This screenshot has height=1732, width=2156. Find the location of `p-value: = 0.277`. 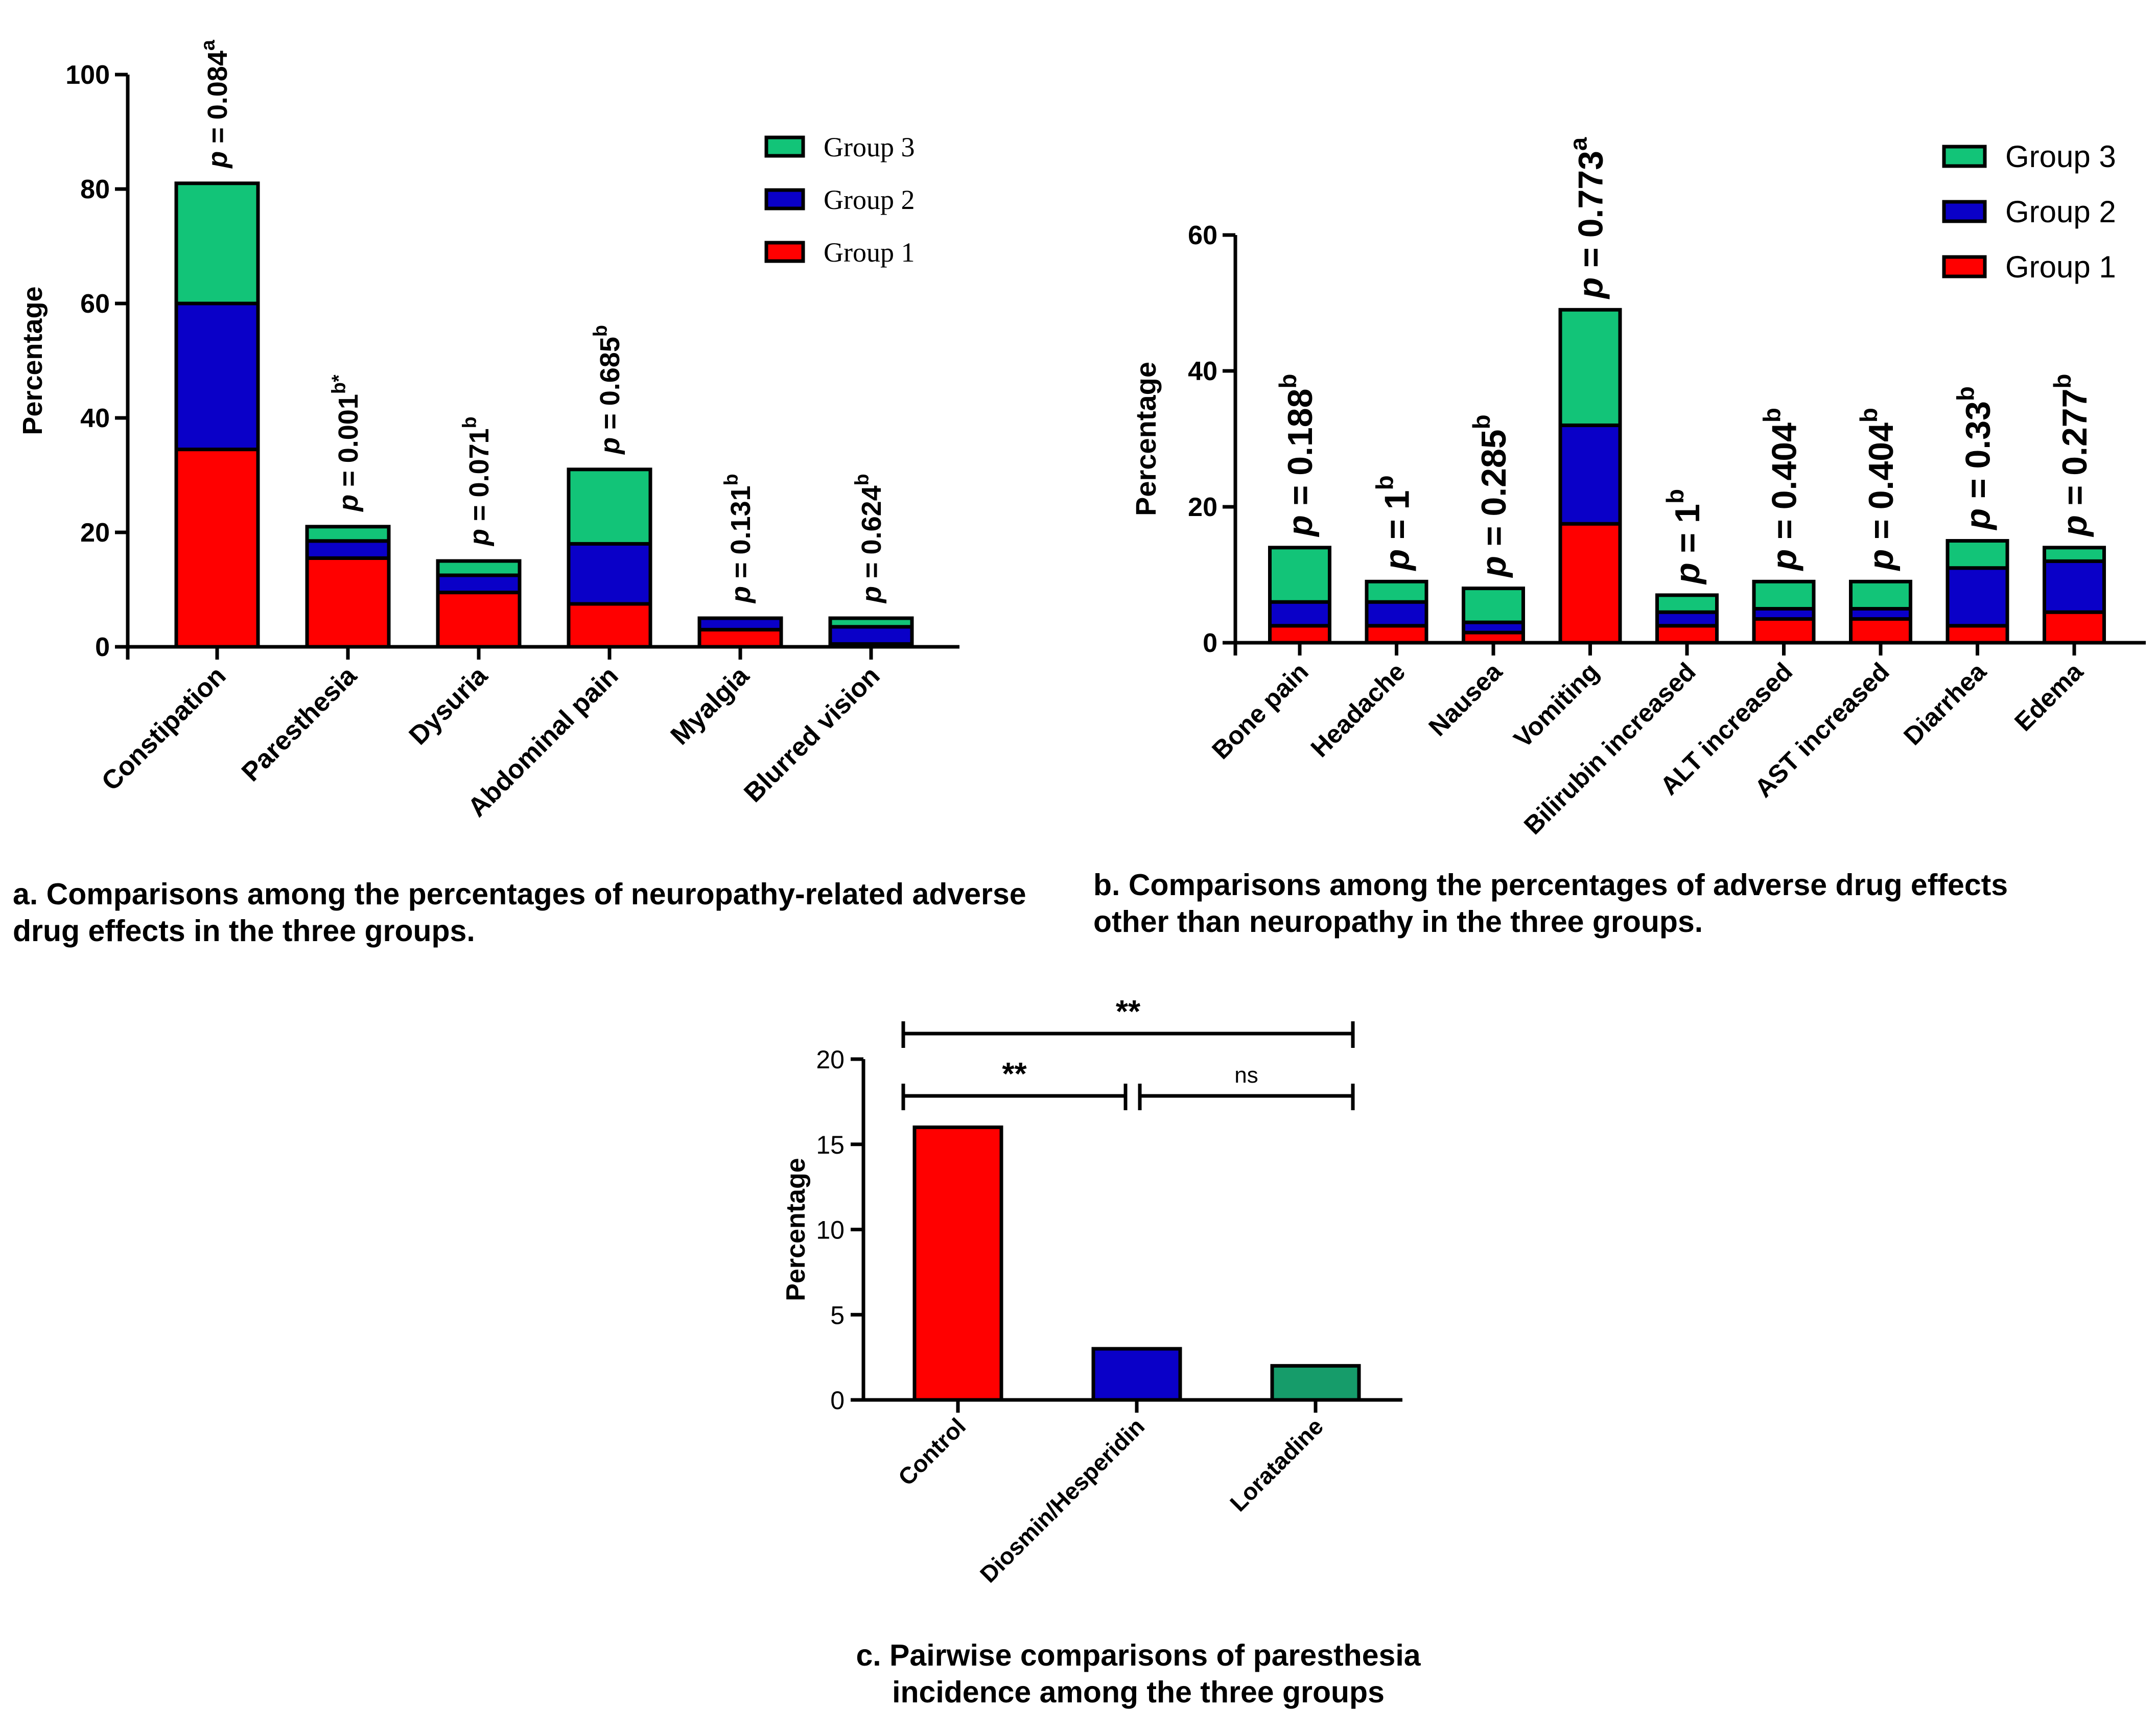

p-value: = 0.277 is located at coordinates (2074, 452).